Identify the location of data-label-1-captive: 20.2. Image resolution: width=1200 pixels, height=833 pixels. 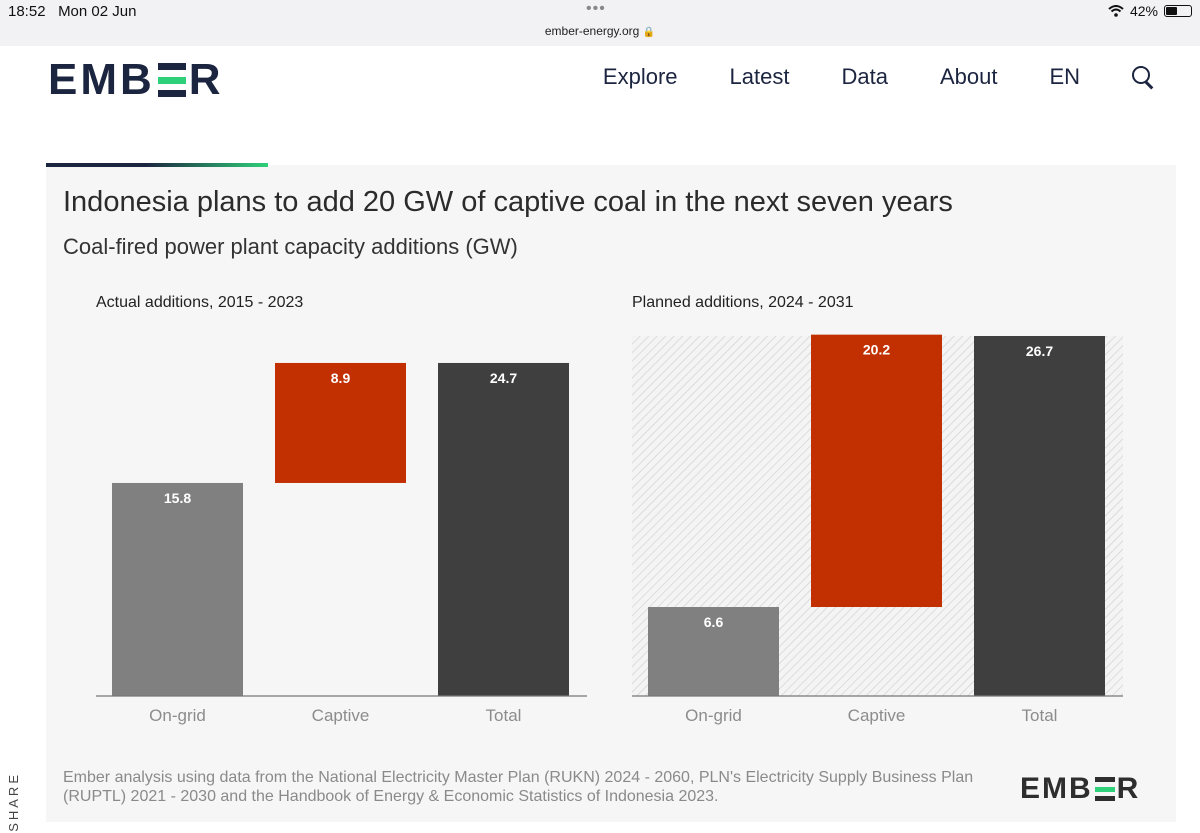
(876, 350).